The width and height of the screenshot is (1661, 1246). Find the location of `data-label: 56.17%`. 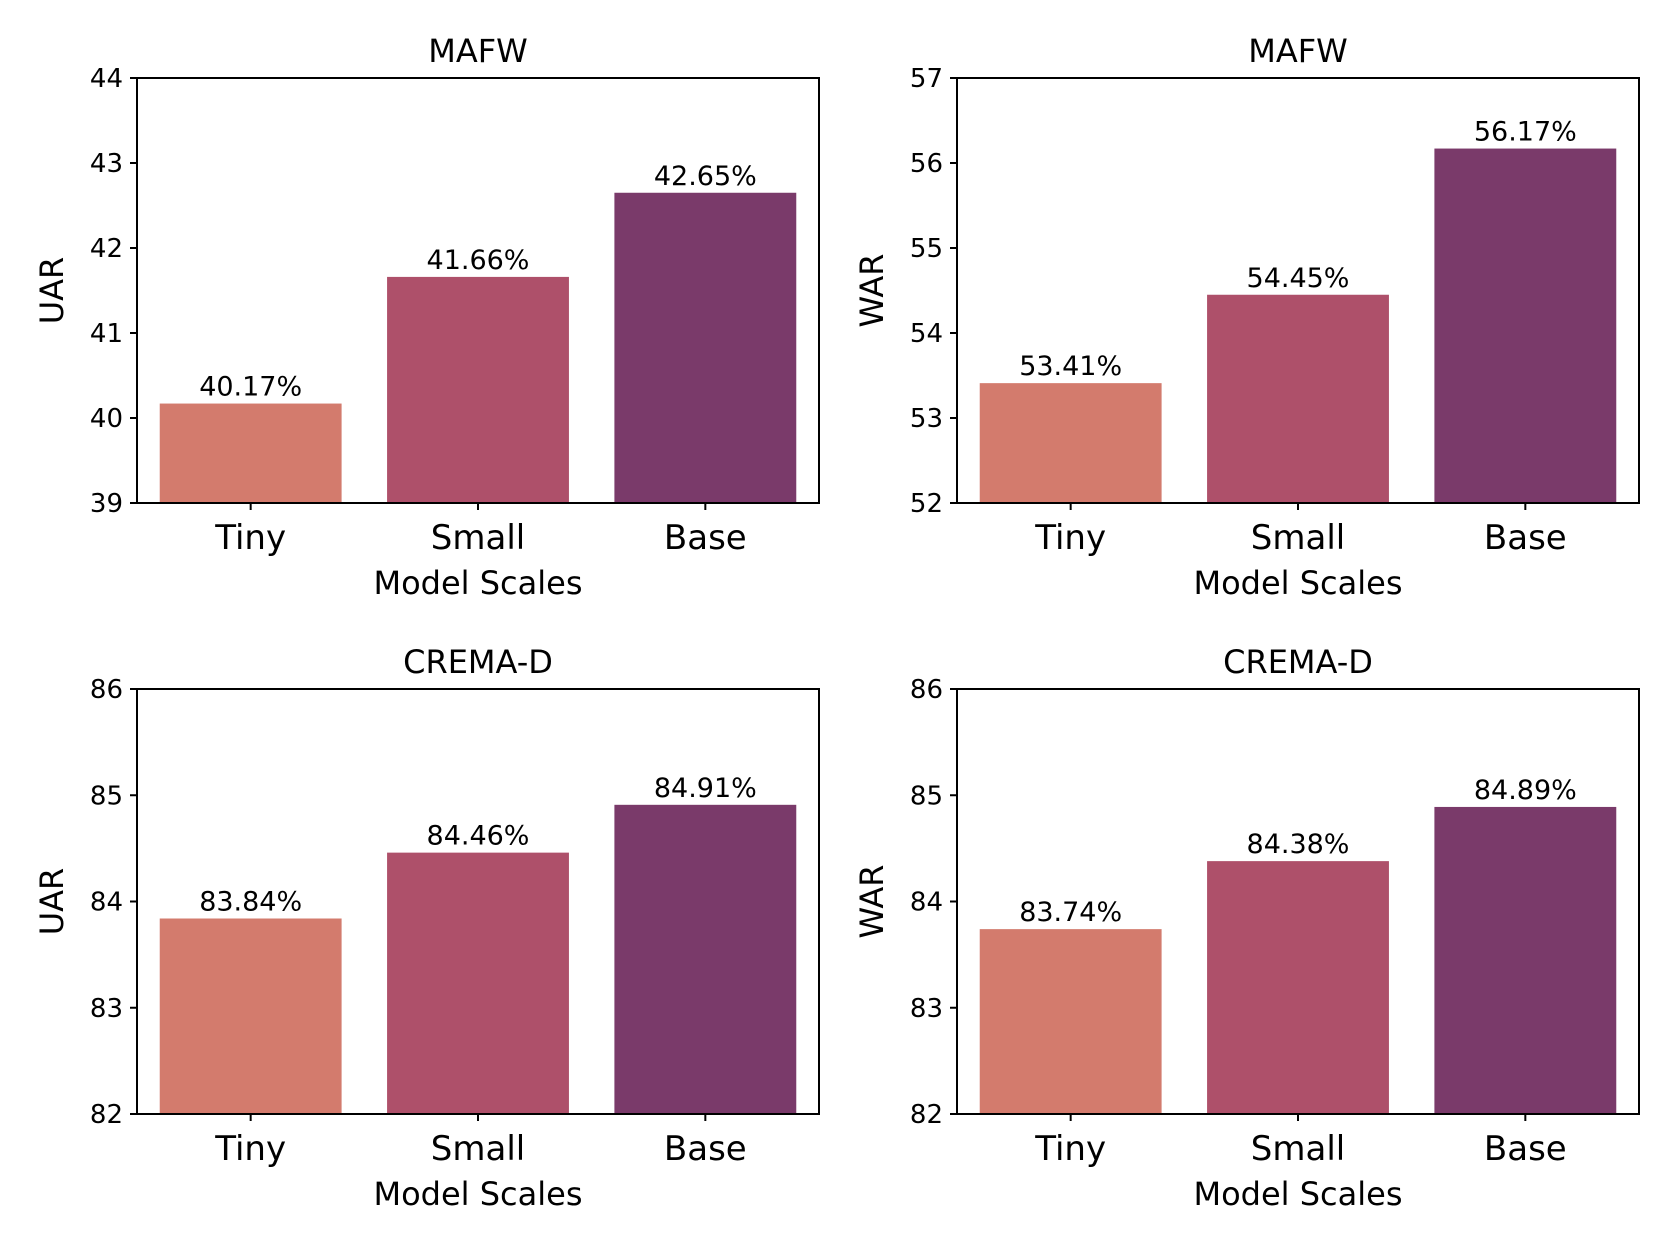

data-label: 56.17% is located at coordinates (1525, 132).